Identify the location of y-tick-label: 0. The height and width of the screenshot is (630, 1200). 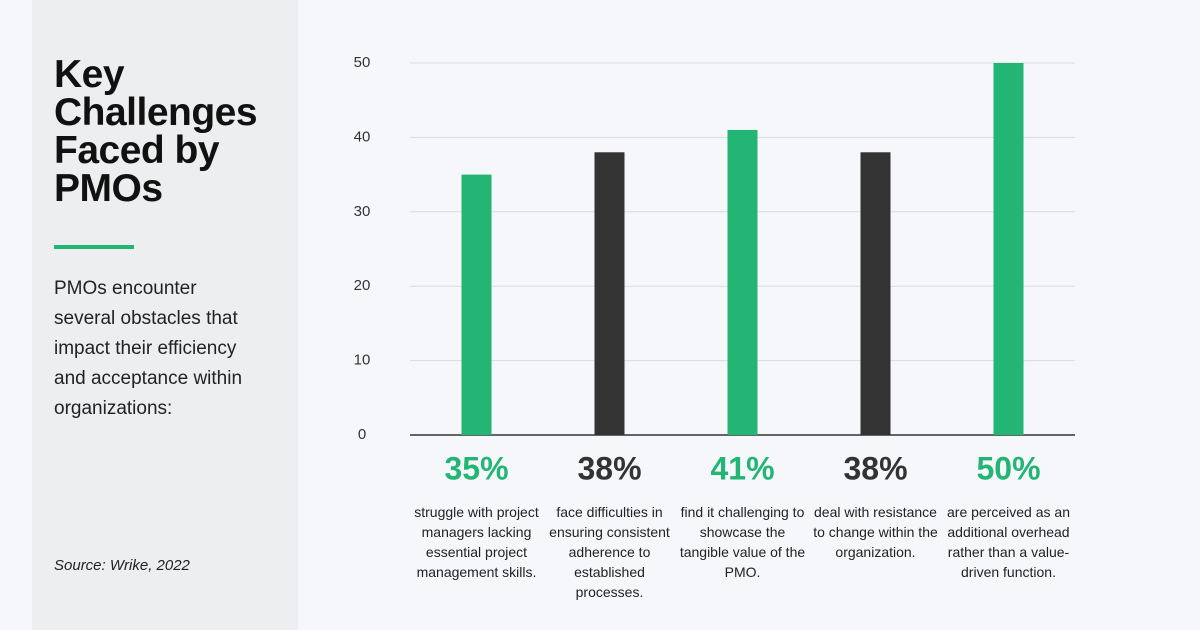
(362, 434).